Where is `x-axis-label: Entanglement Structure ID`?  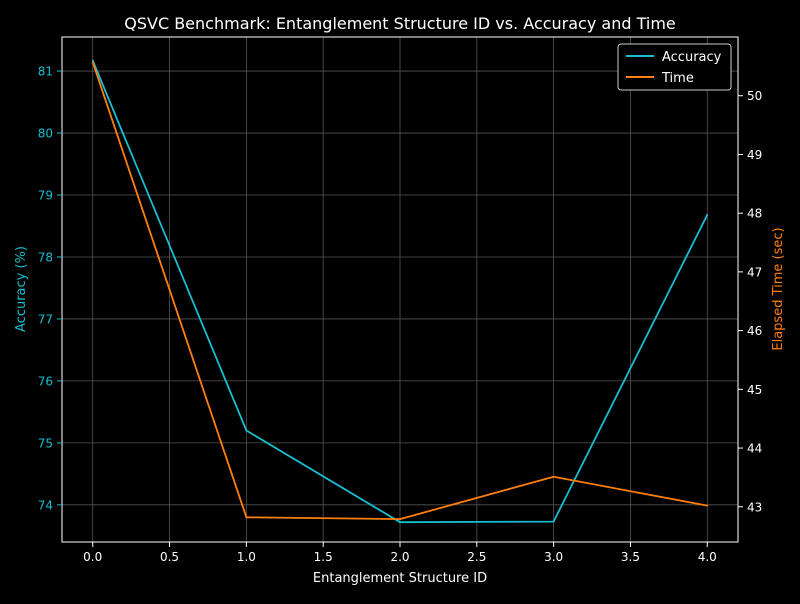
x-axis-label: Entanglement Structure ID is located at coordinates (400, 578).